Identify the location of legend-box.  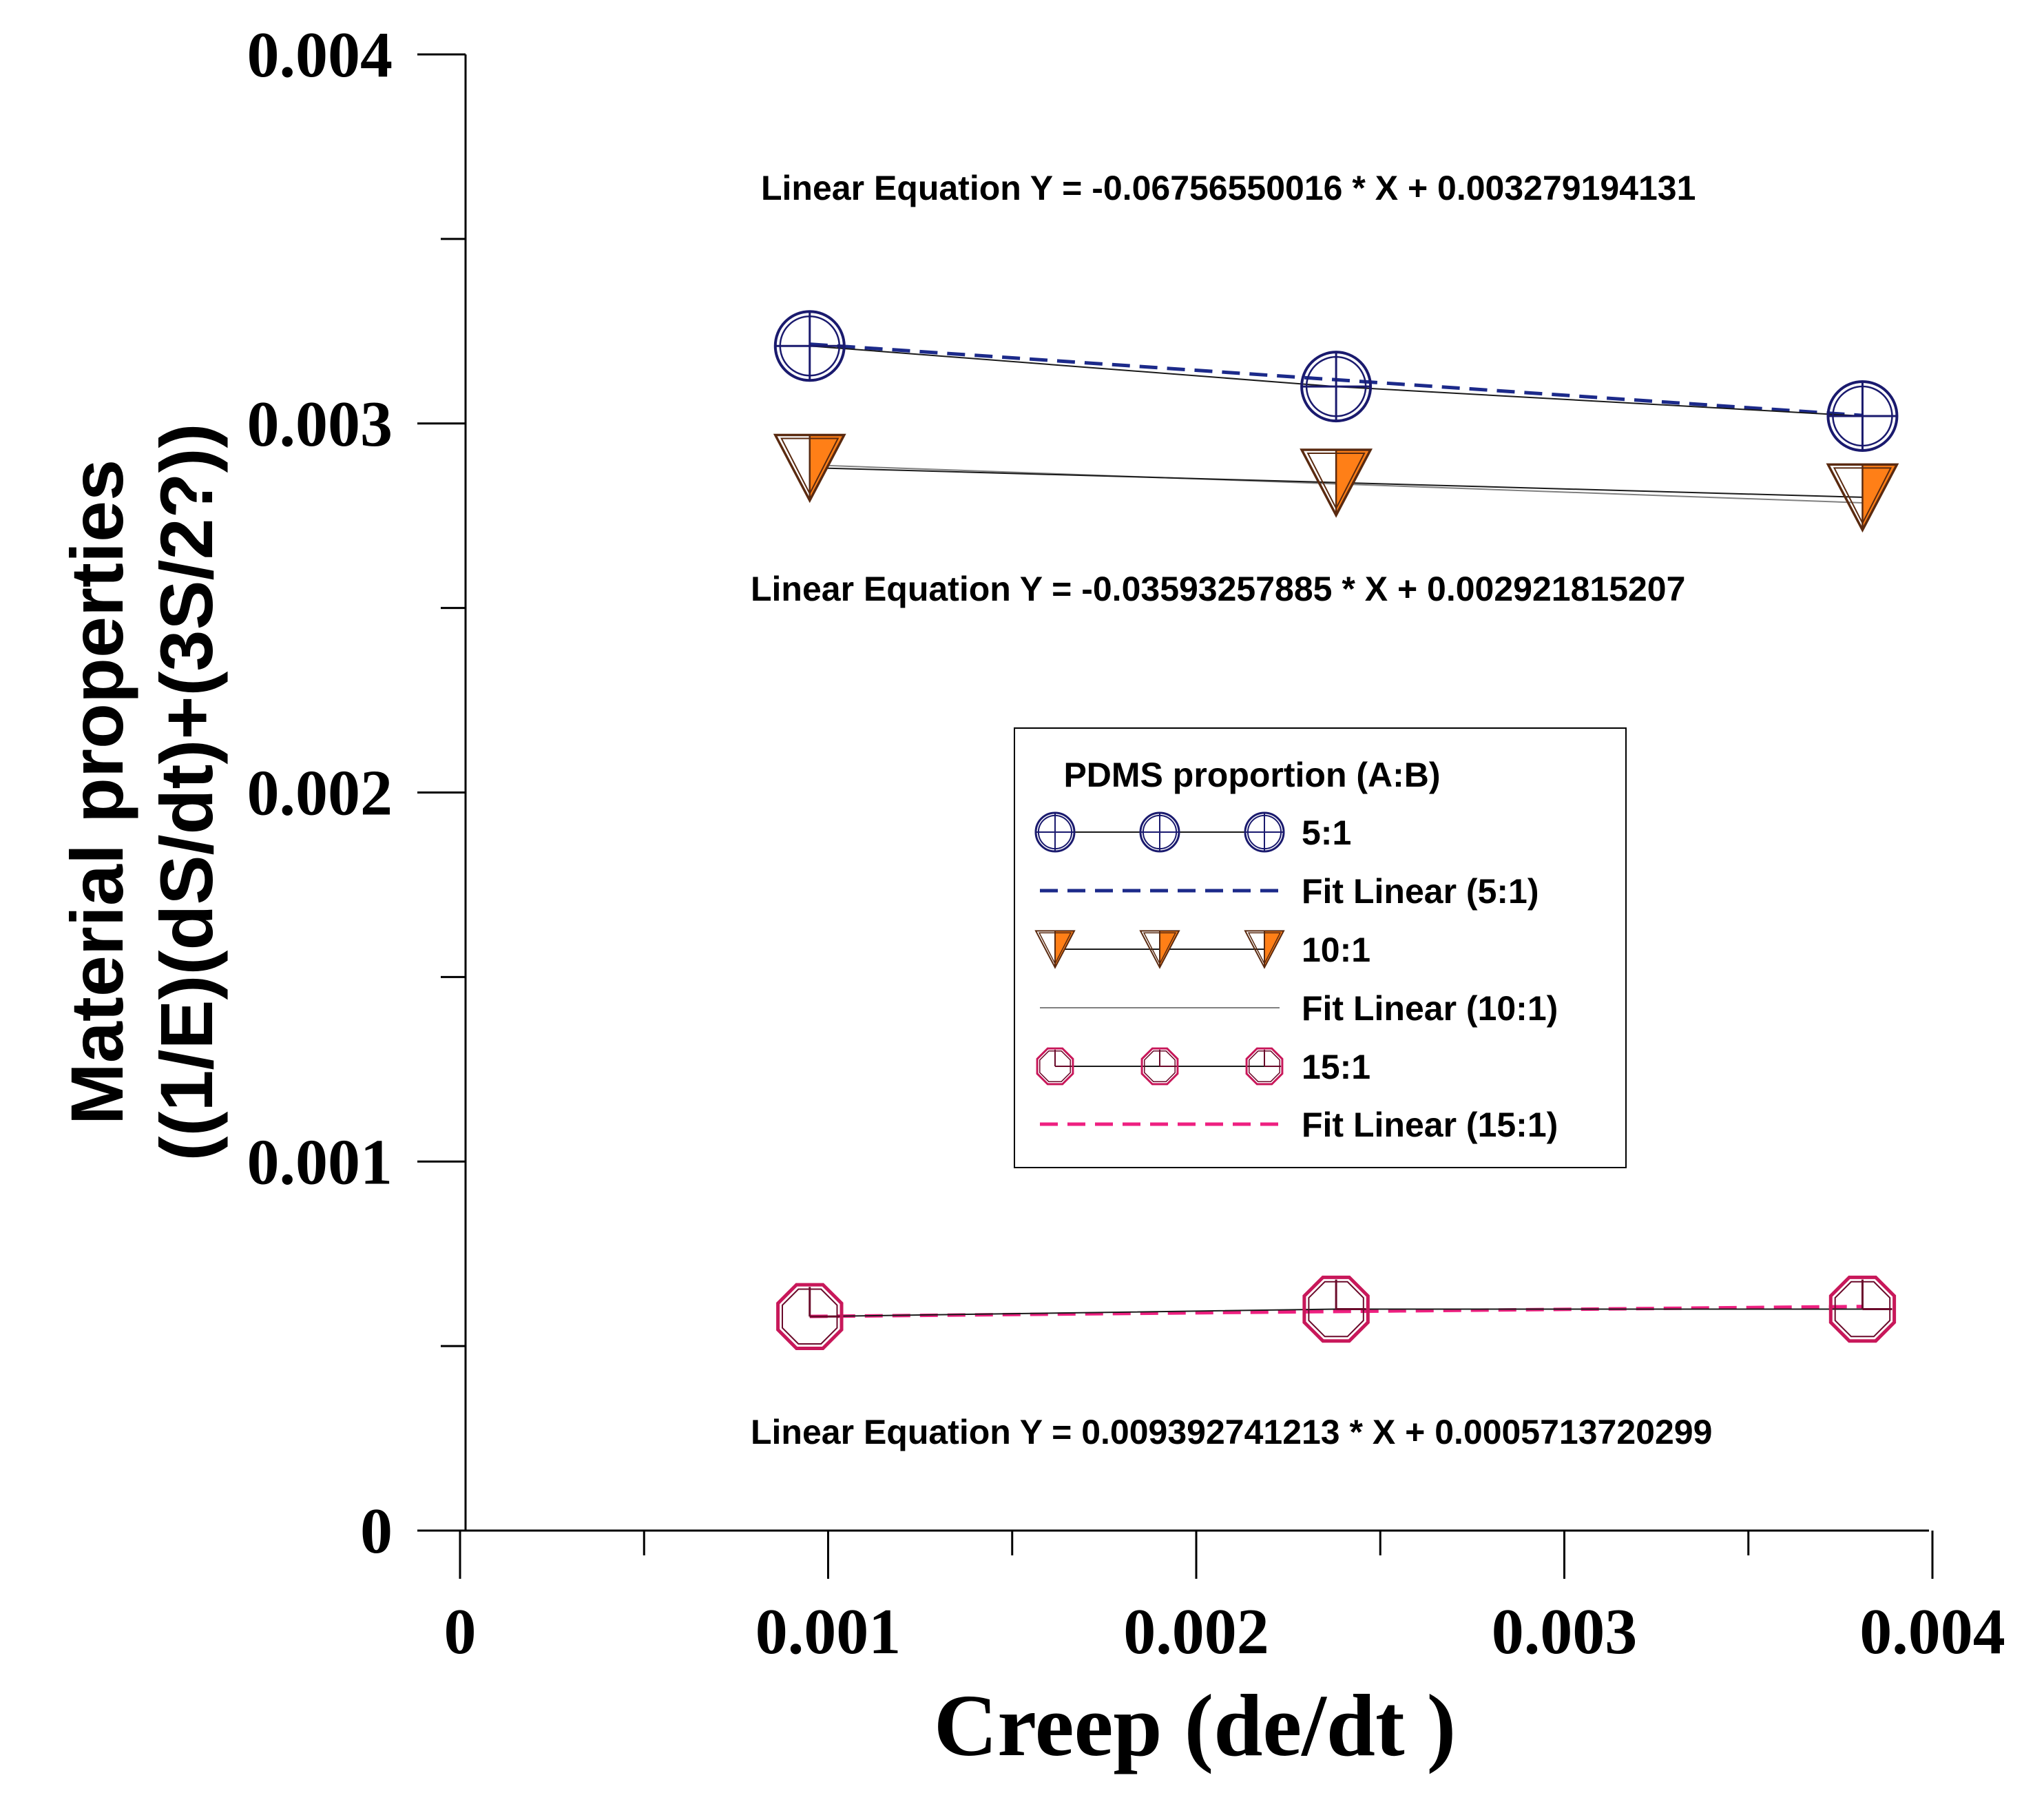
(1320, 947).